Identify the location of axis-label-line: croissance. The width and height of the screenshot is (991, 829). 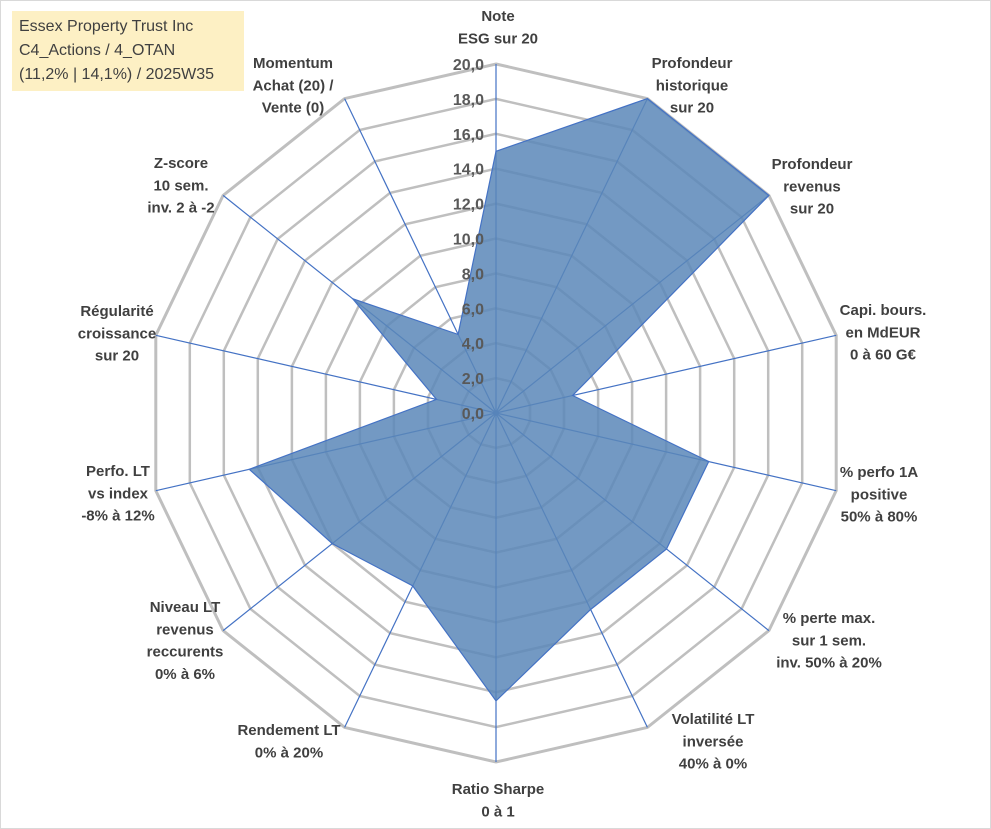
(117, 333).